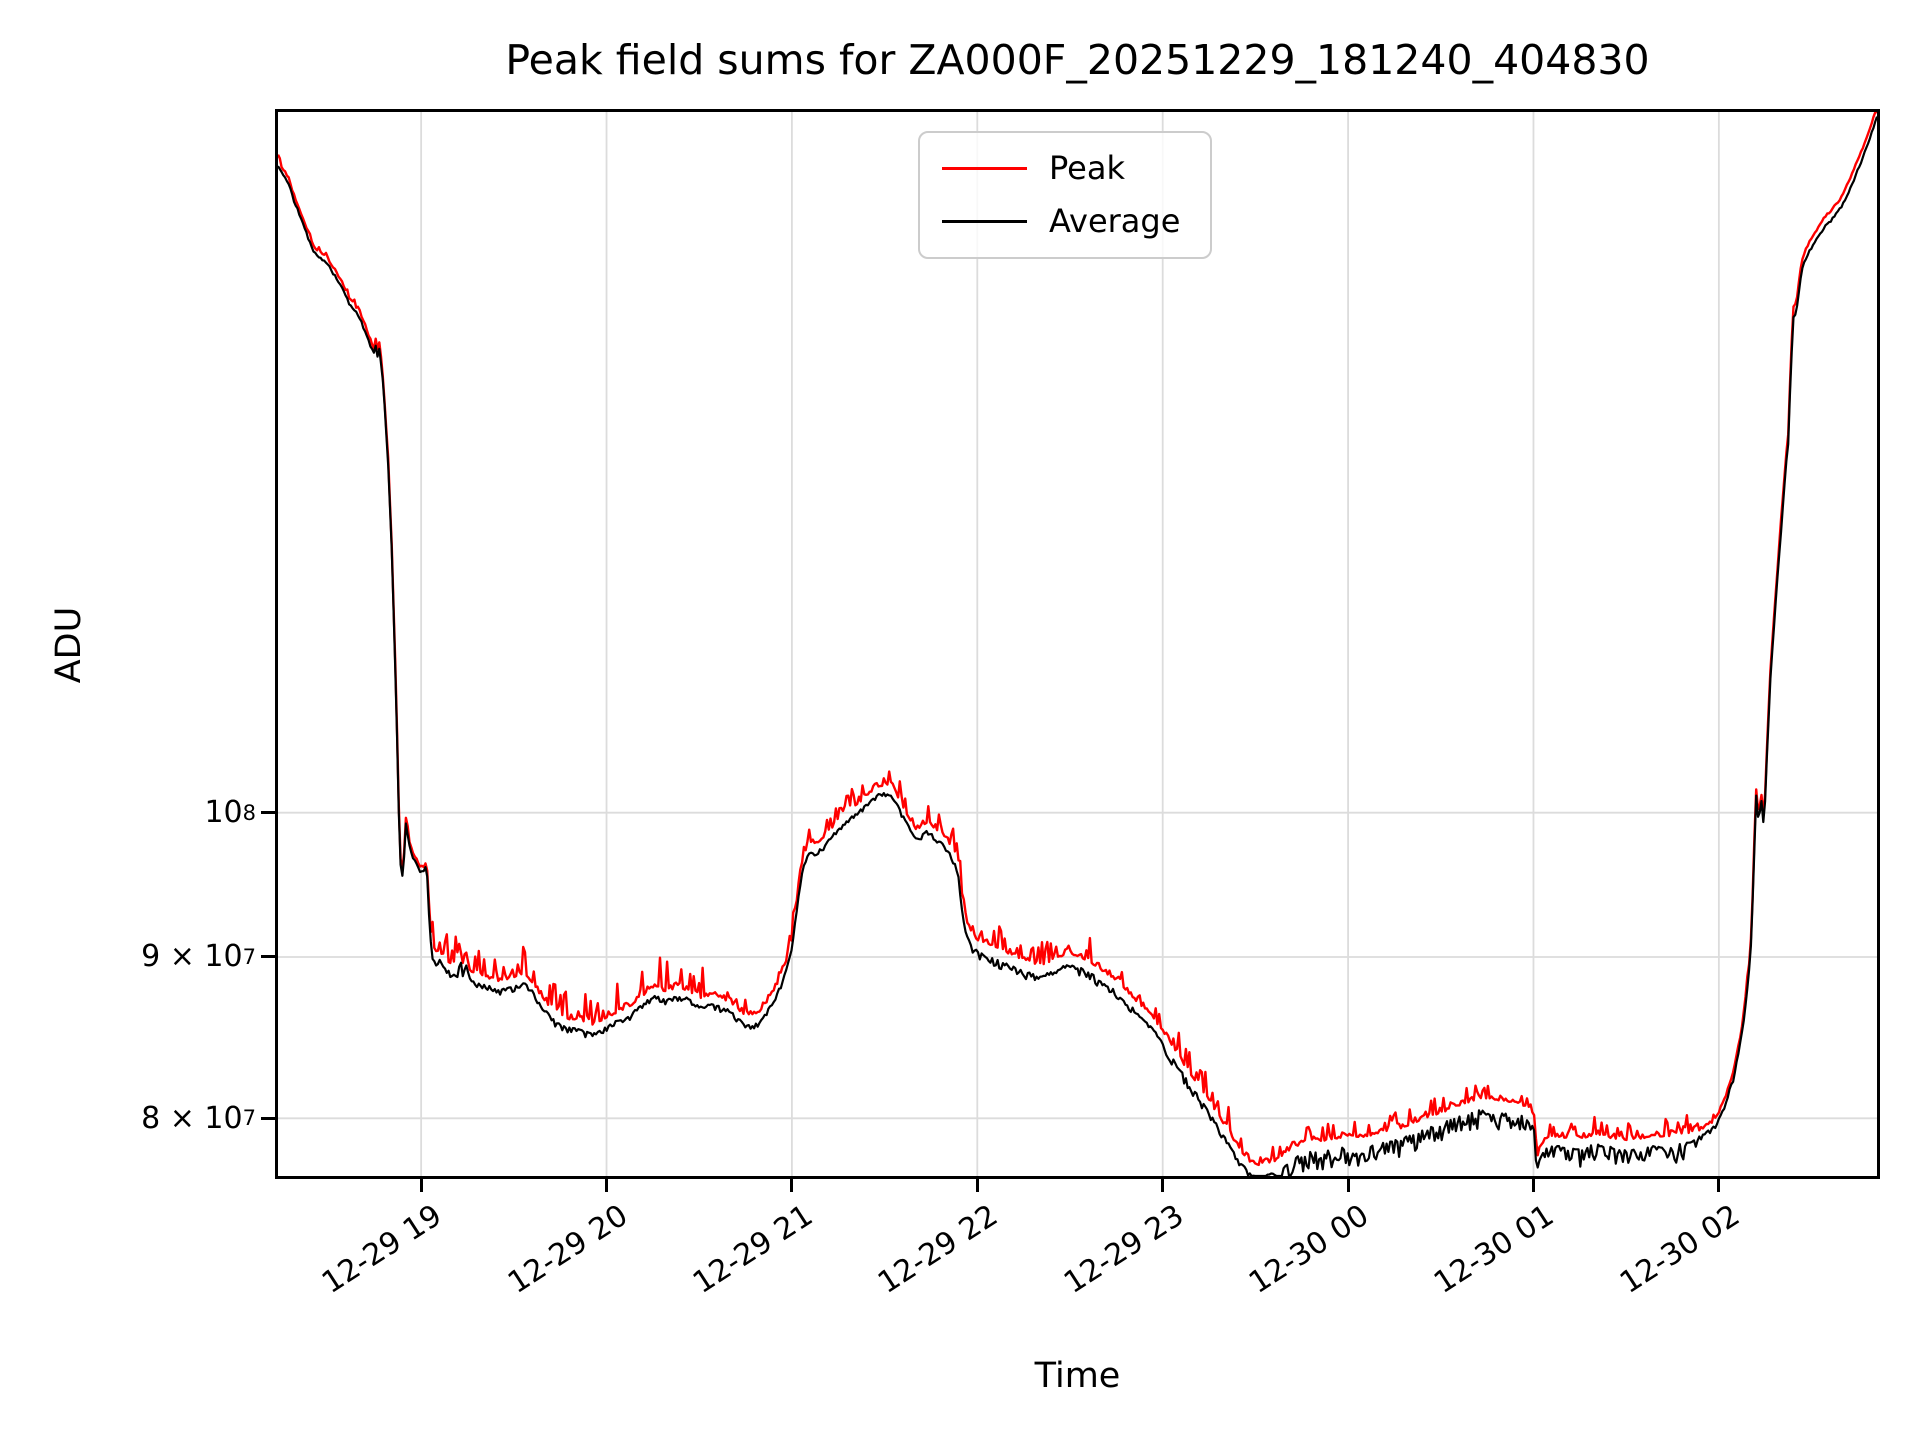 This screenshot has width=1920, height=1440. What do you see at coordinates (382, 1249) in the screenshot?
I see `x-tick-label: 12-29 19` at bounding box center [382, 1249].